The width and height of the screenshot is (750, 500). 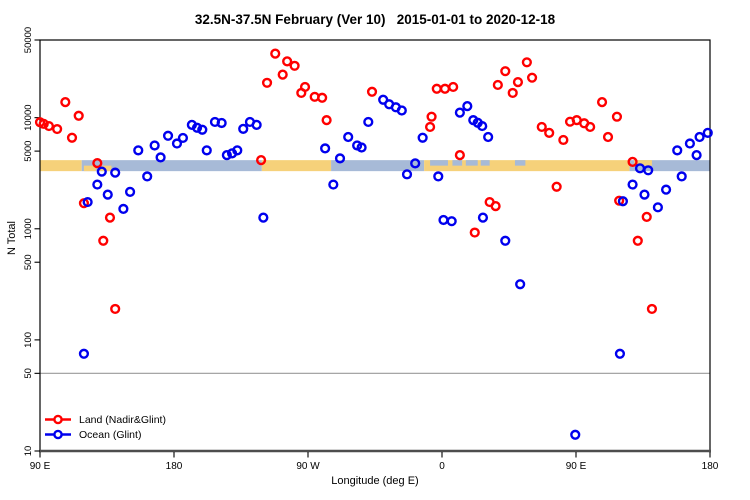 What do you see at coordinates (308, 466) in the screenshot?
I see `x-tick-label: 90 W` at bounding box center [308, 466].